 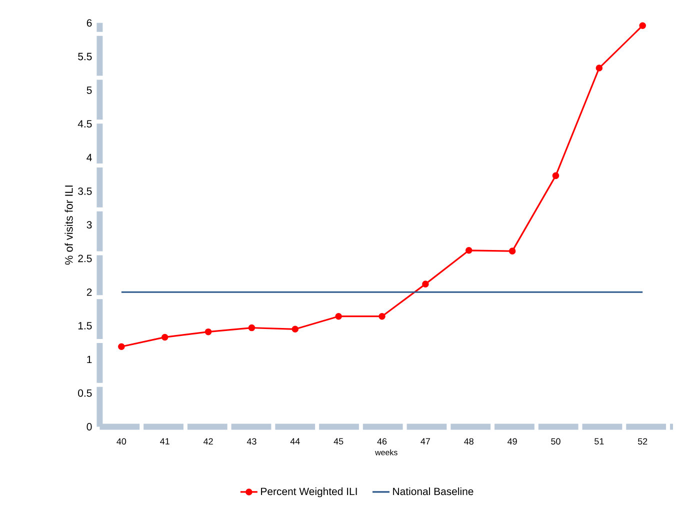 I want to click on y-tick-label: 3, so click(x=89, y=224).